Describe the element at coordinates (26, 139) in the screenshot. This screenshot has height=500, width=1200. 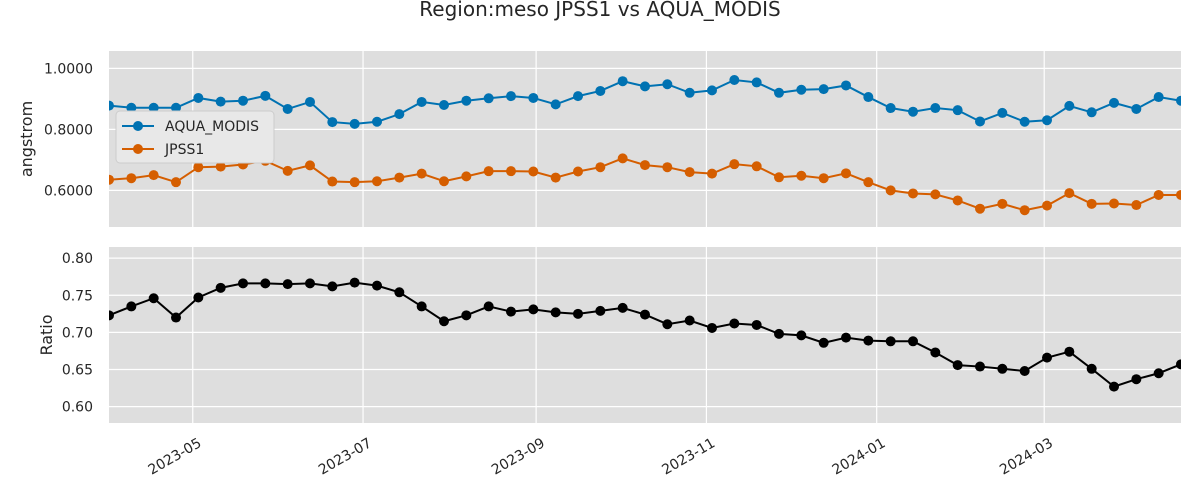
I see `top-panel-y-label: angstrom` at that location.